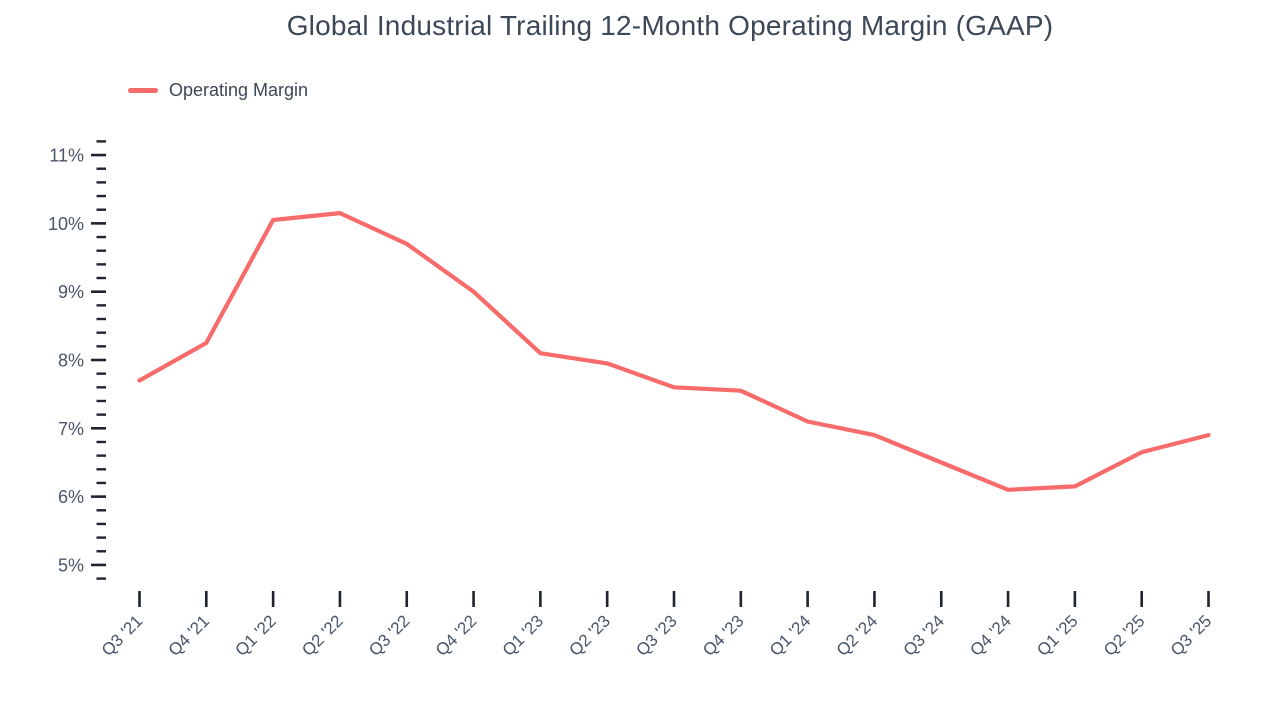 The height and width of the screenshot is (720, 1280). What do you see at coordinates (790, 635) in the screenshot?
I see `x-axis-tick-label: Q1 '24` at bounding box center [790, 635].